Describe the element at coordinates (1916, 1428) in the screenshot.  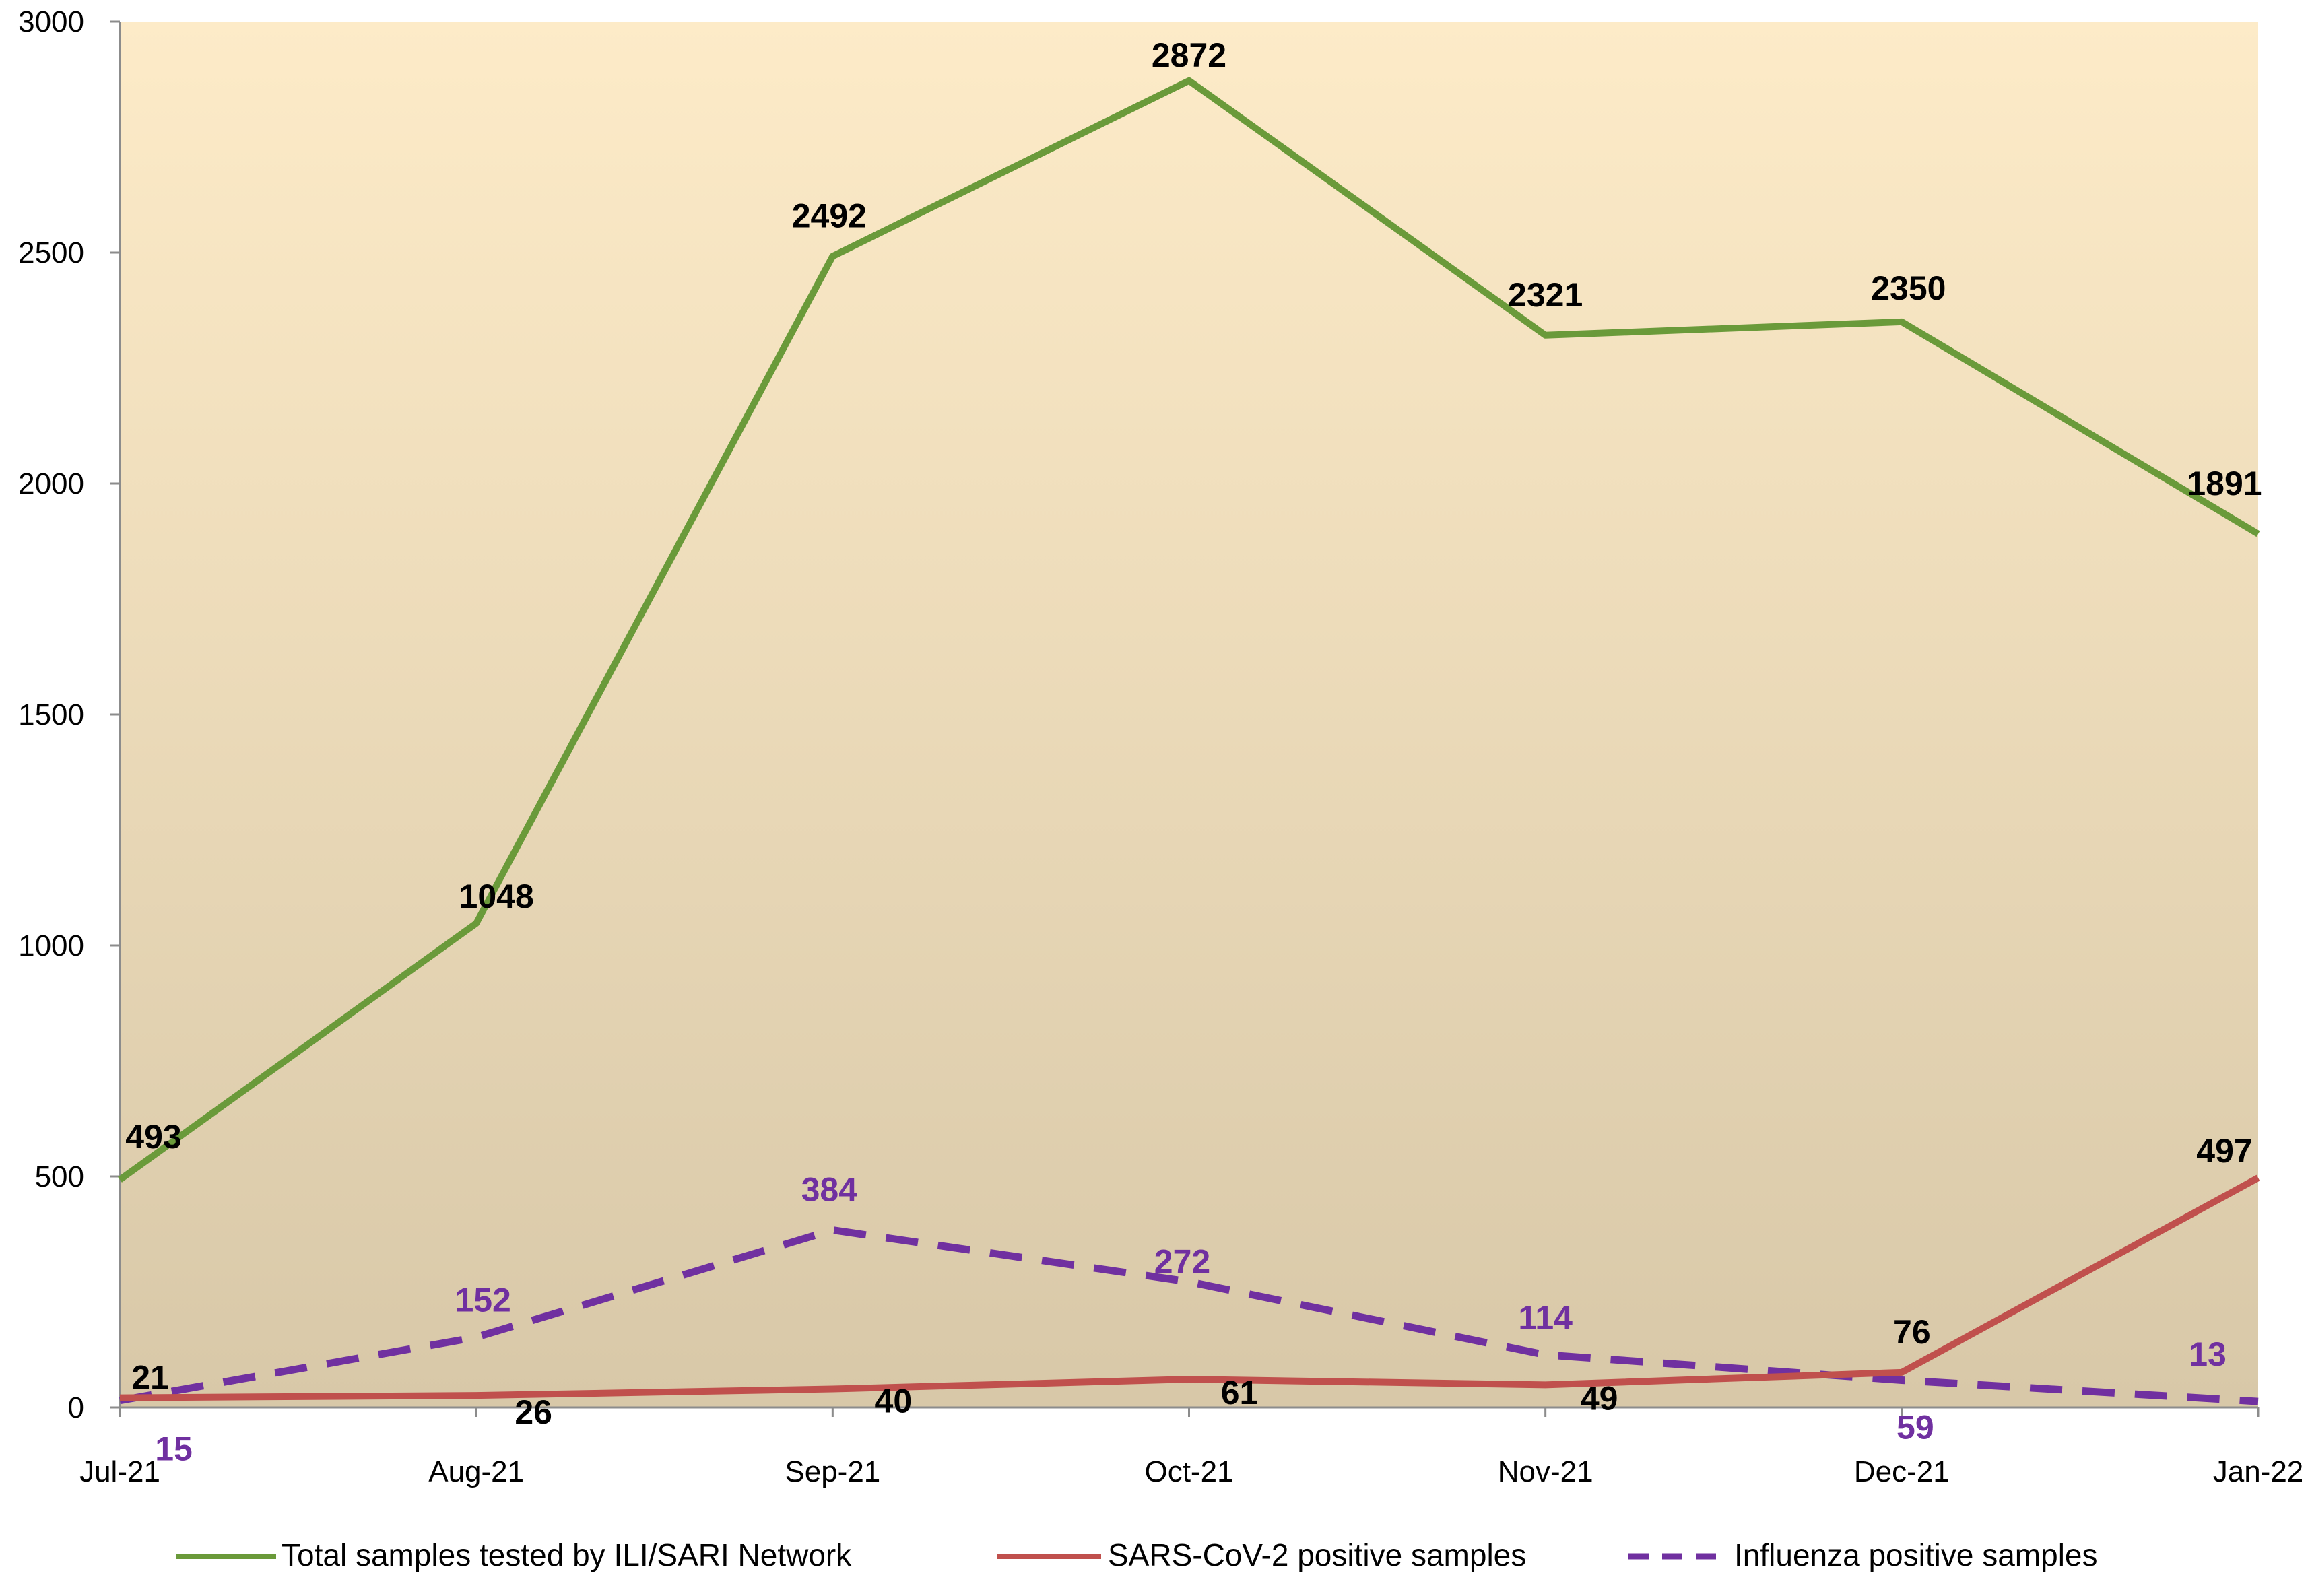
I see `data-label-flu: 59` at that location.